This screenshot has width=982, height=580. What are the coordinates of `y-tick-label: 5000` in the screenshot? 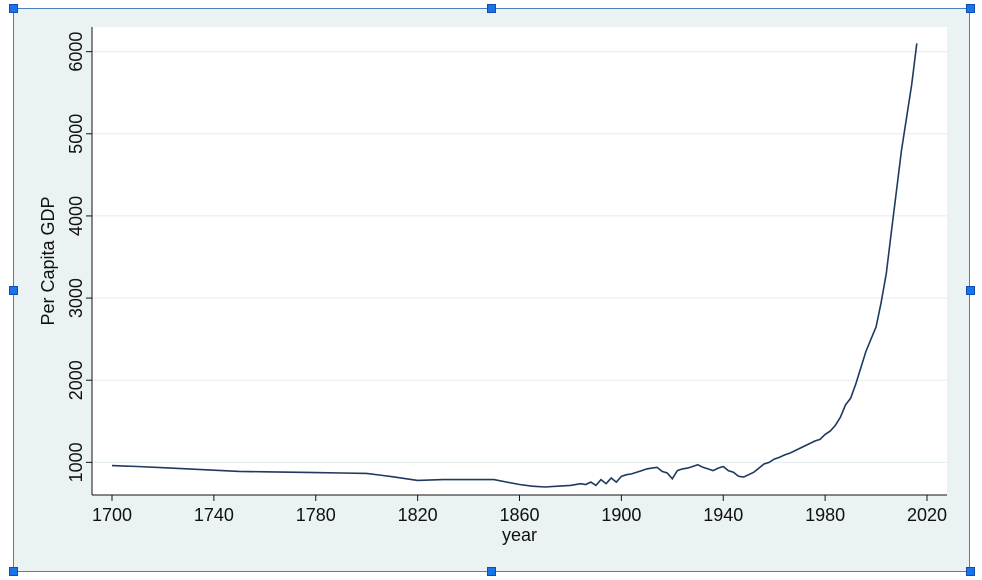 It's located at (76, 134).